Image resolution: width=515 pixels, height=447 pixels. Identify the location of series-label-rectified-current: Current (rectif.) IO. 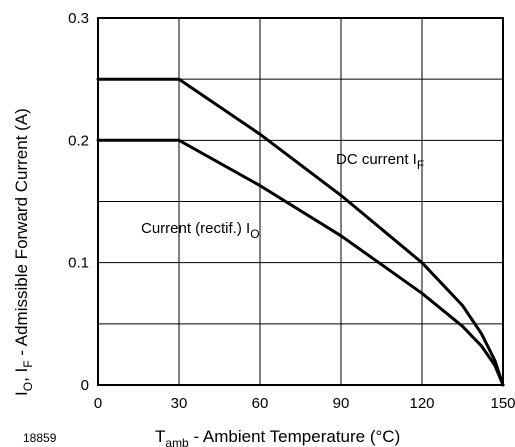
(200, 230).